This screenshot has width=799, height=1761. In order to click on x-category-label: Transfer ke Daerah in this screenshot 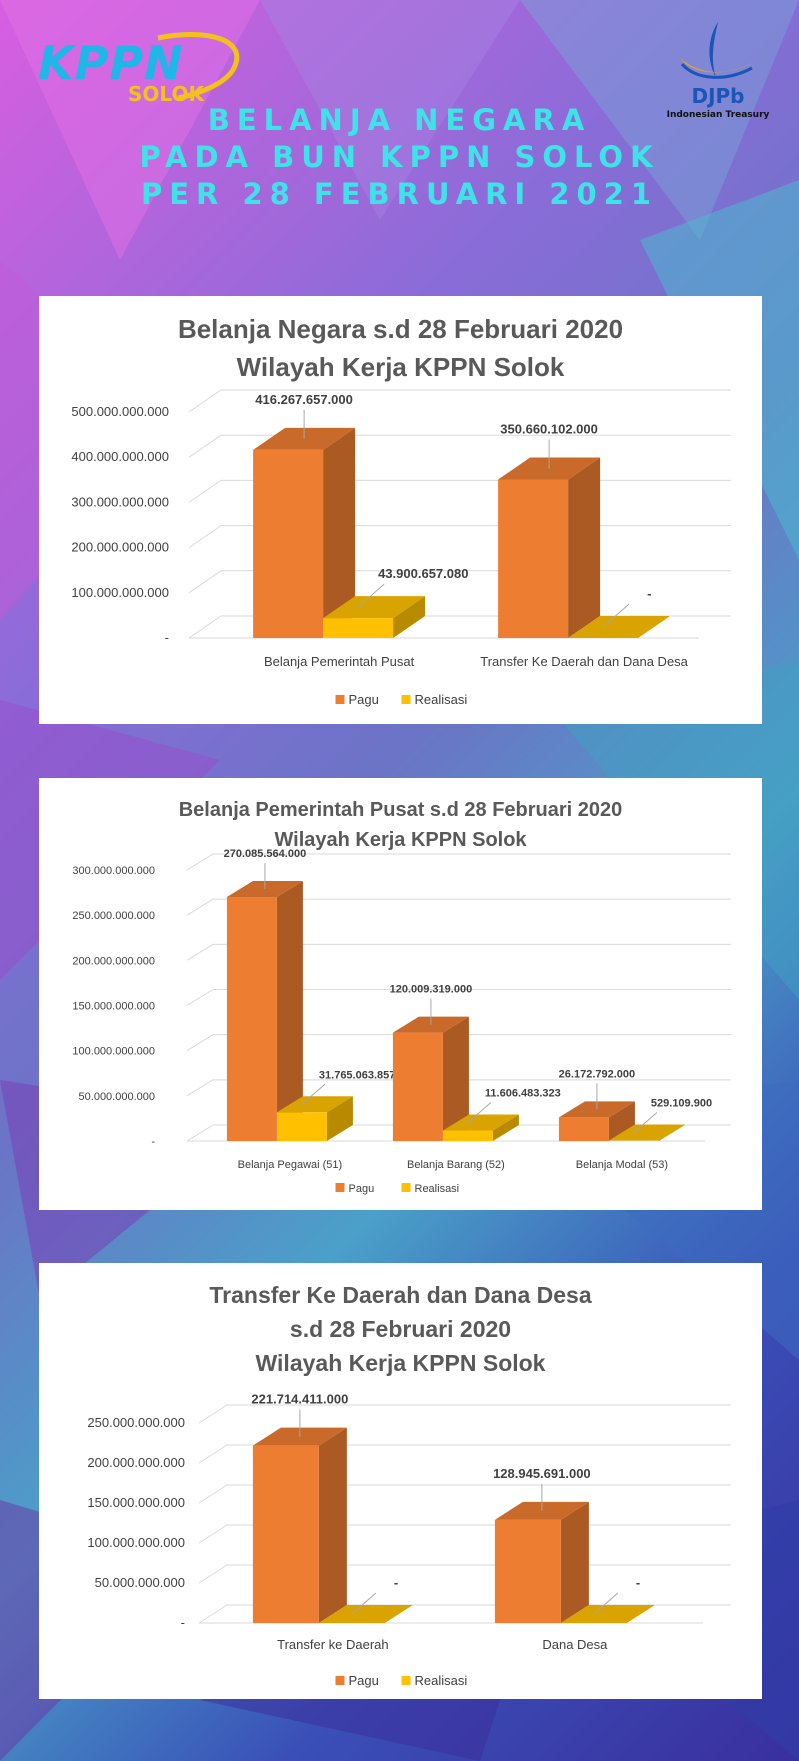, I will do `click(333, 1644)`.